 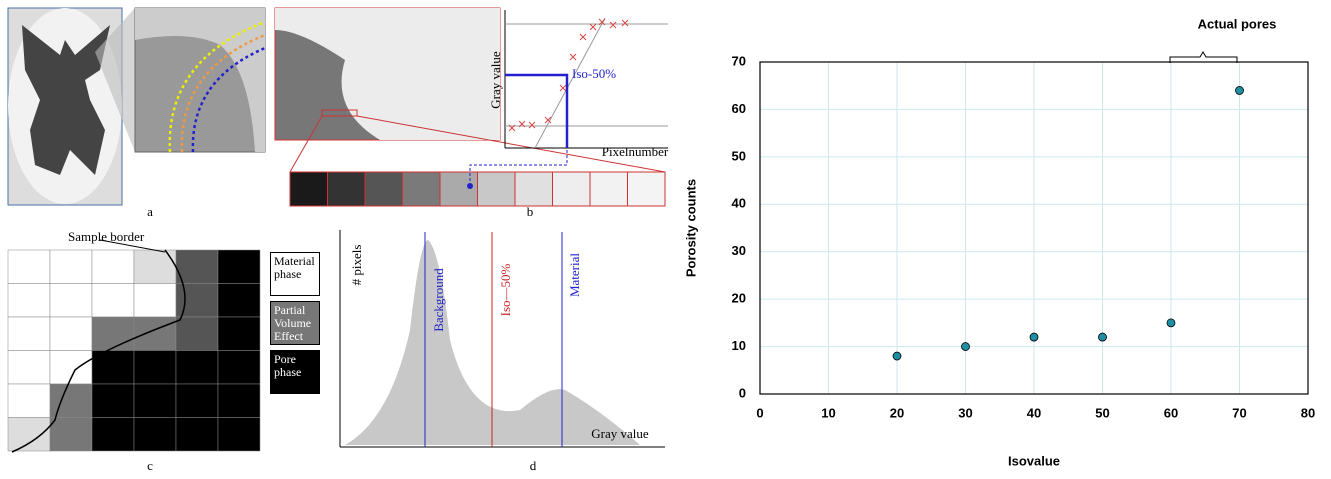 I want to click on b-iso-link, so click(x=518, y=168).